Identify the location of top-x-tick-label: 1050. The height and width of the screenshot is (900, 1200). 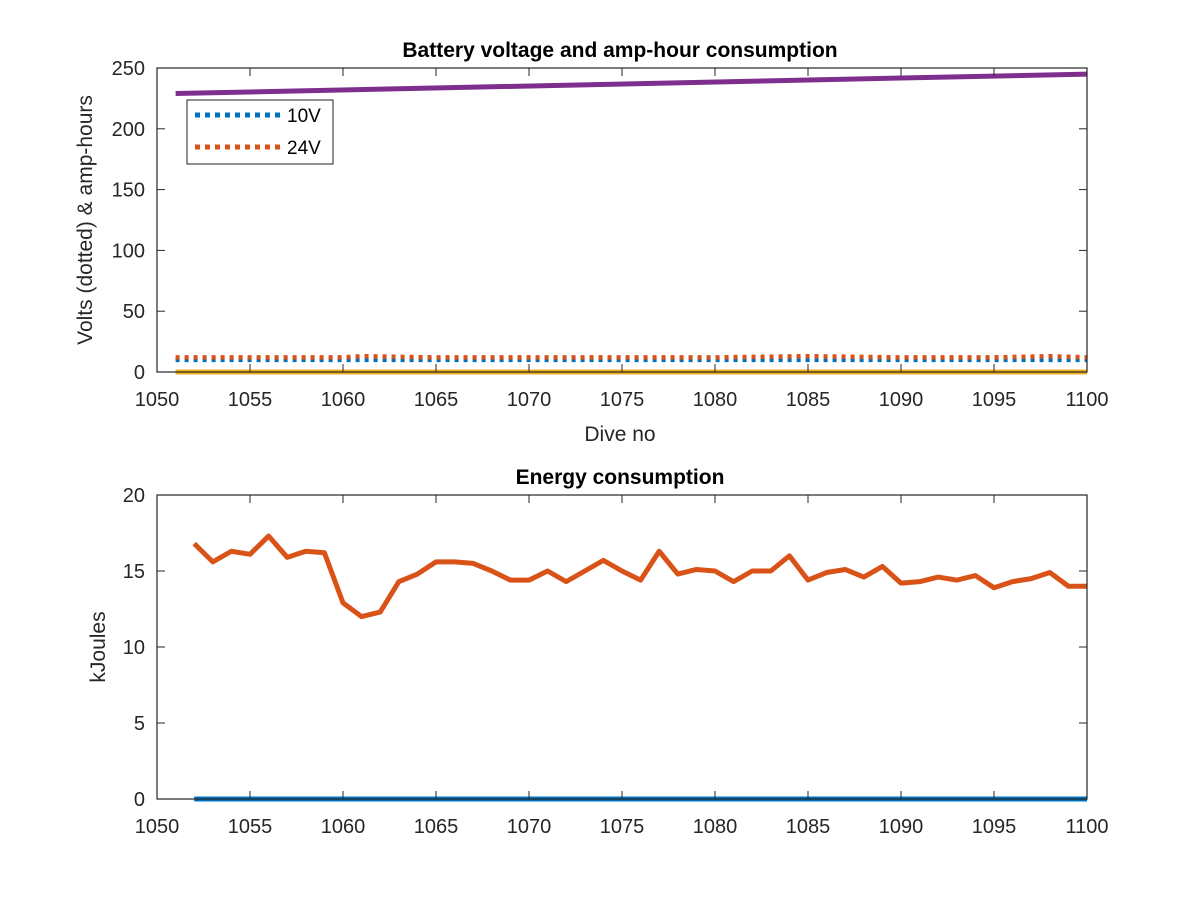
(157, 400).